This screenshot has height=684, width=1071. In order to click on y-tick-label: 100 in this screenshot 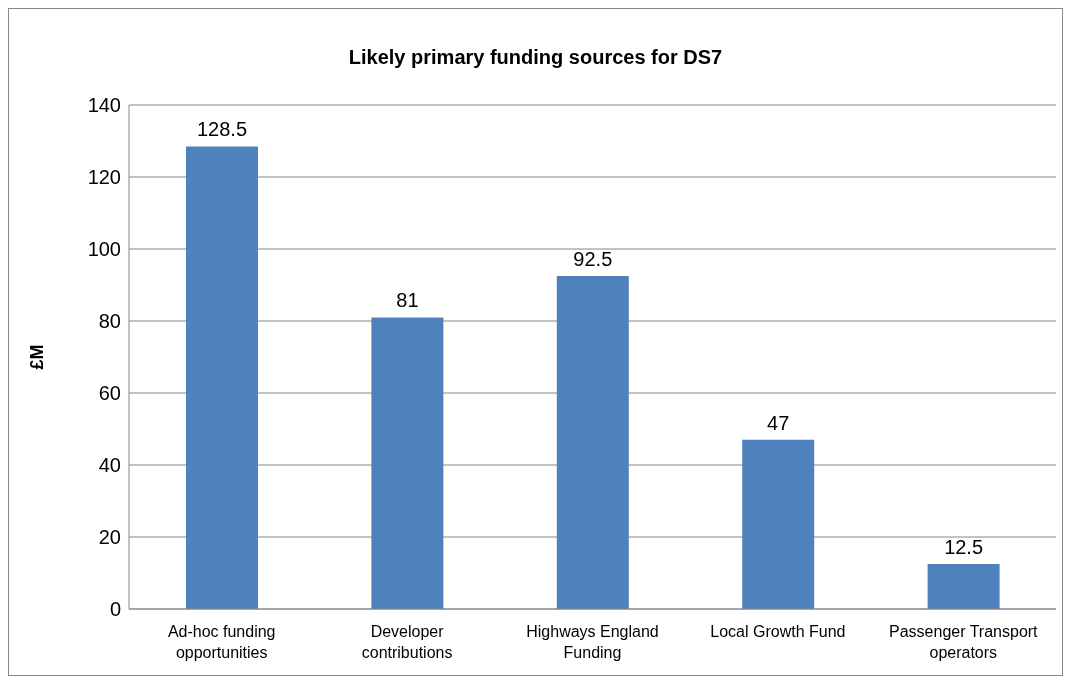, I will do `click(104, 249)`.